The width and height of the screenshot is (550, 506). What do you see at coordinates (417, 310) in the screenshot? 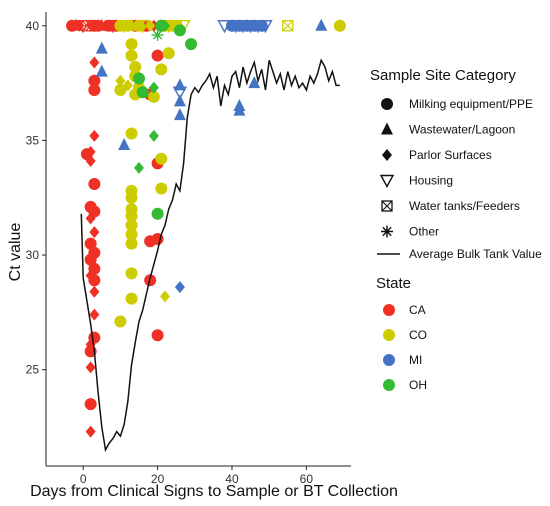
I see `legend-state-label: CA` at bounding box center [417, 310].